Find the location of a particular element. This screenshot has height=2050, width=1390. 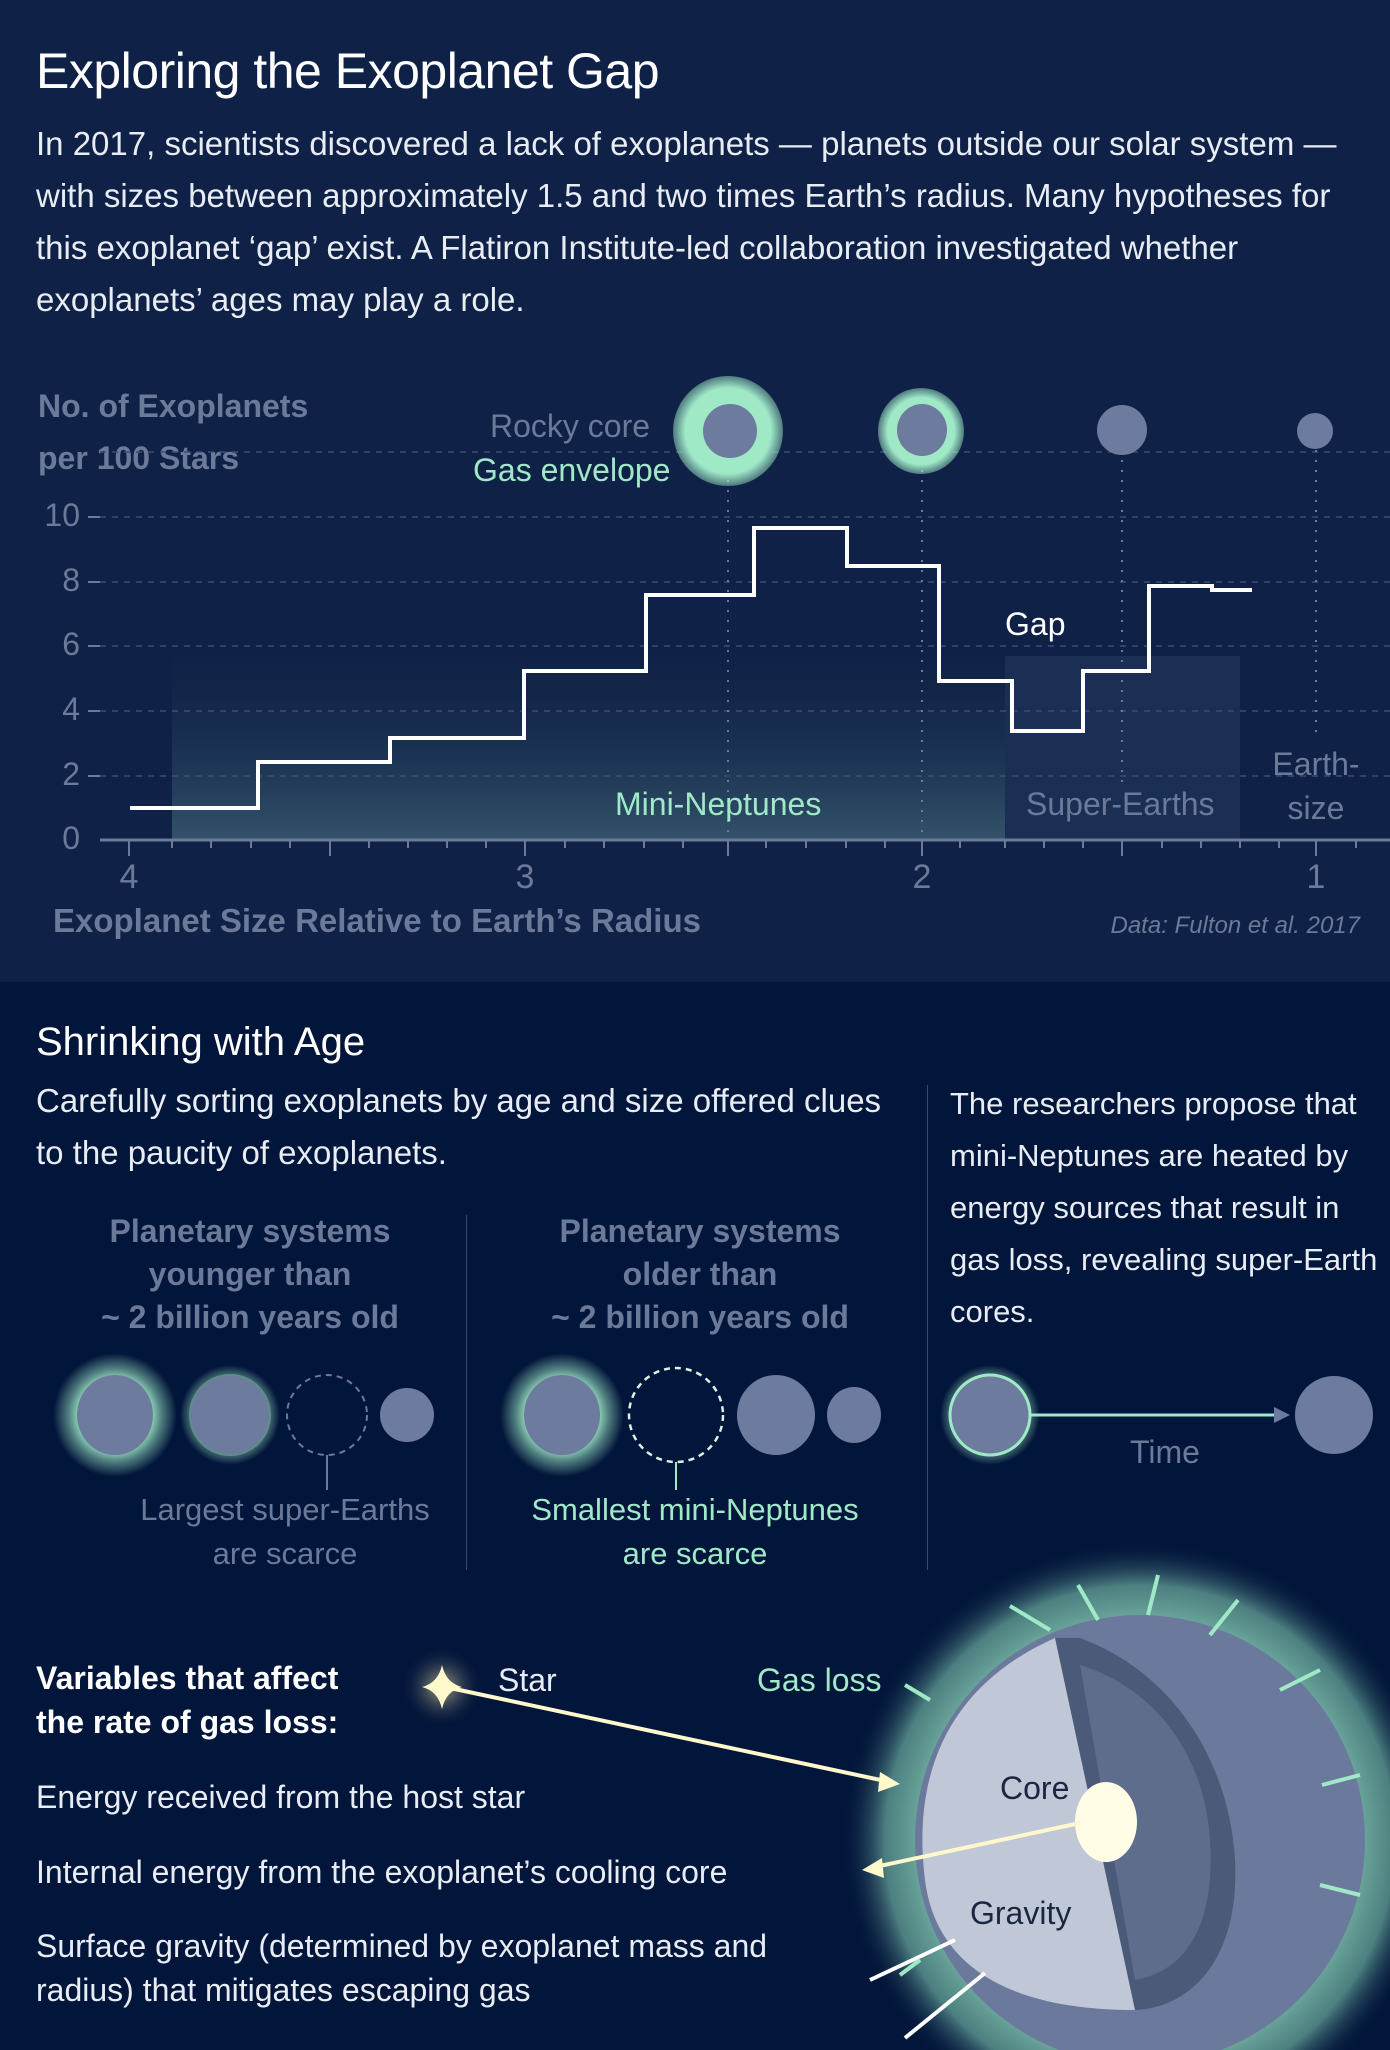

x-tick-2: 2 is located at coordinates (922, 877).